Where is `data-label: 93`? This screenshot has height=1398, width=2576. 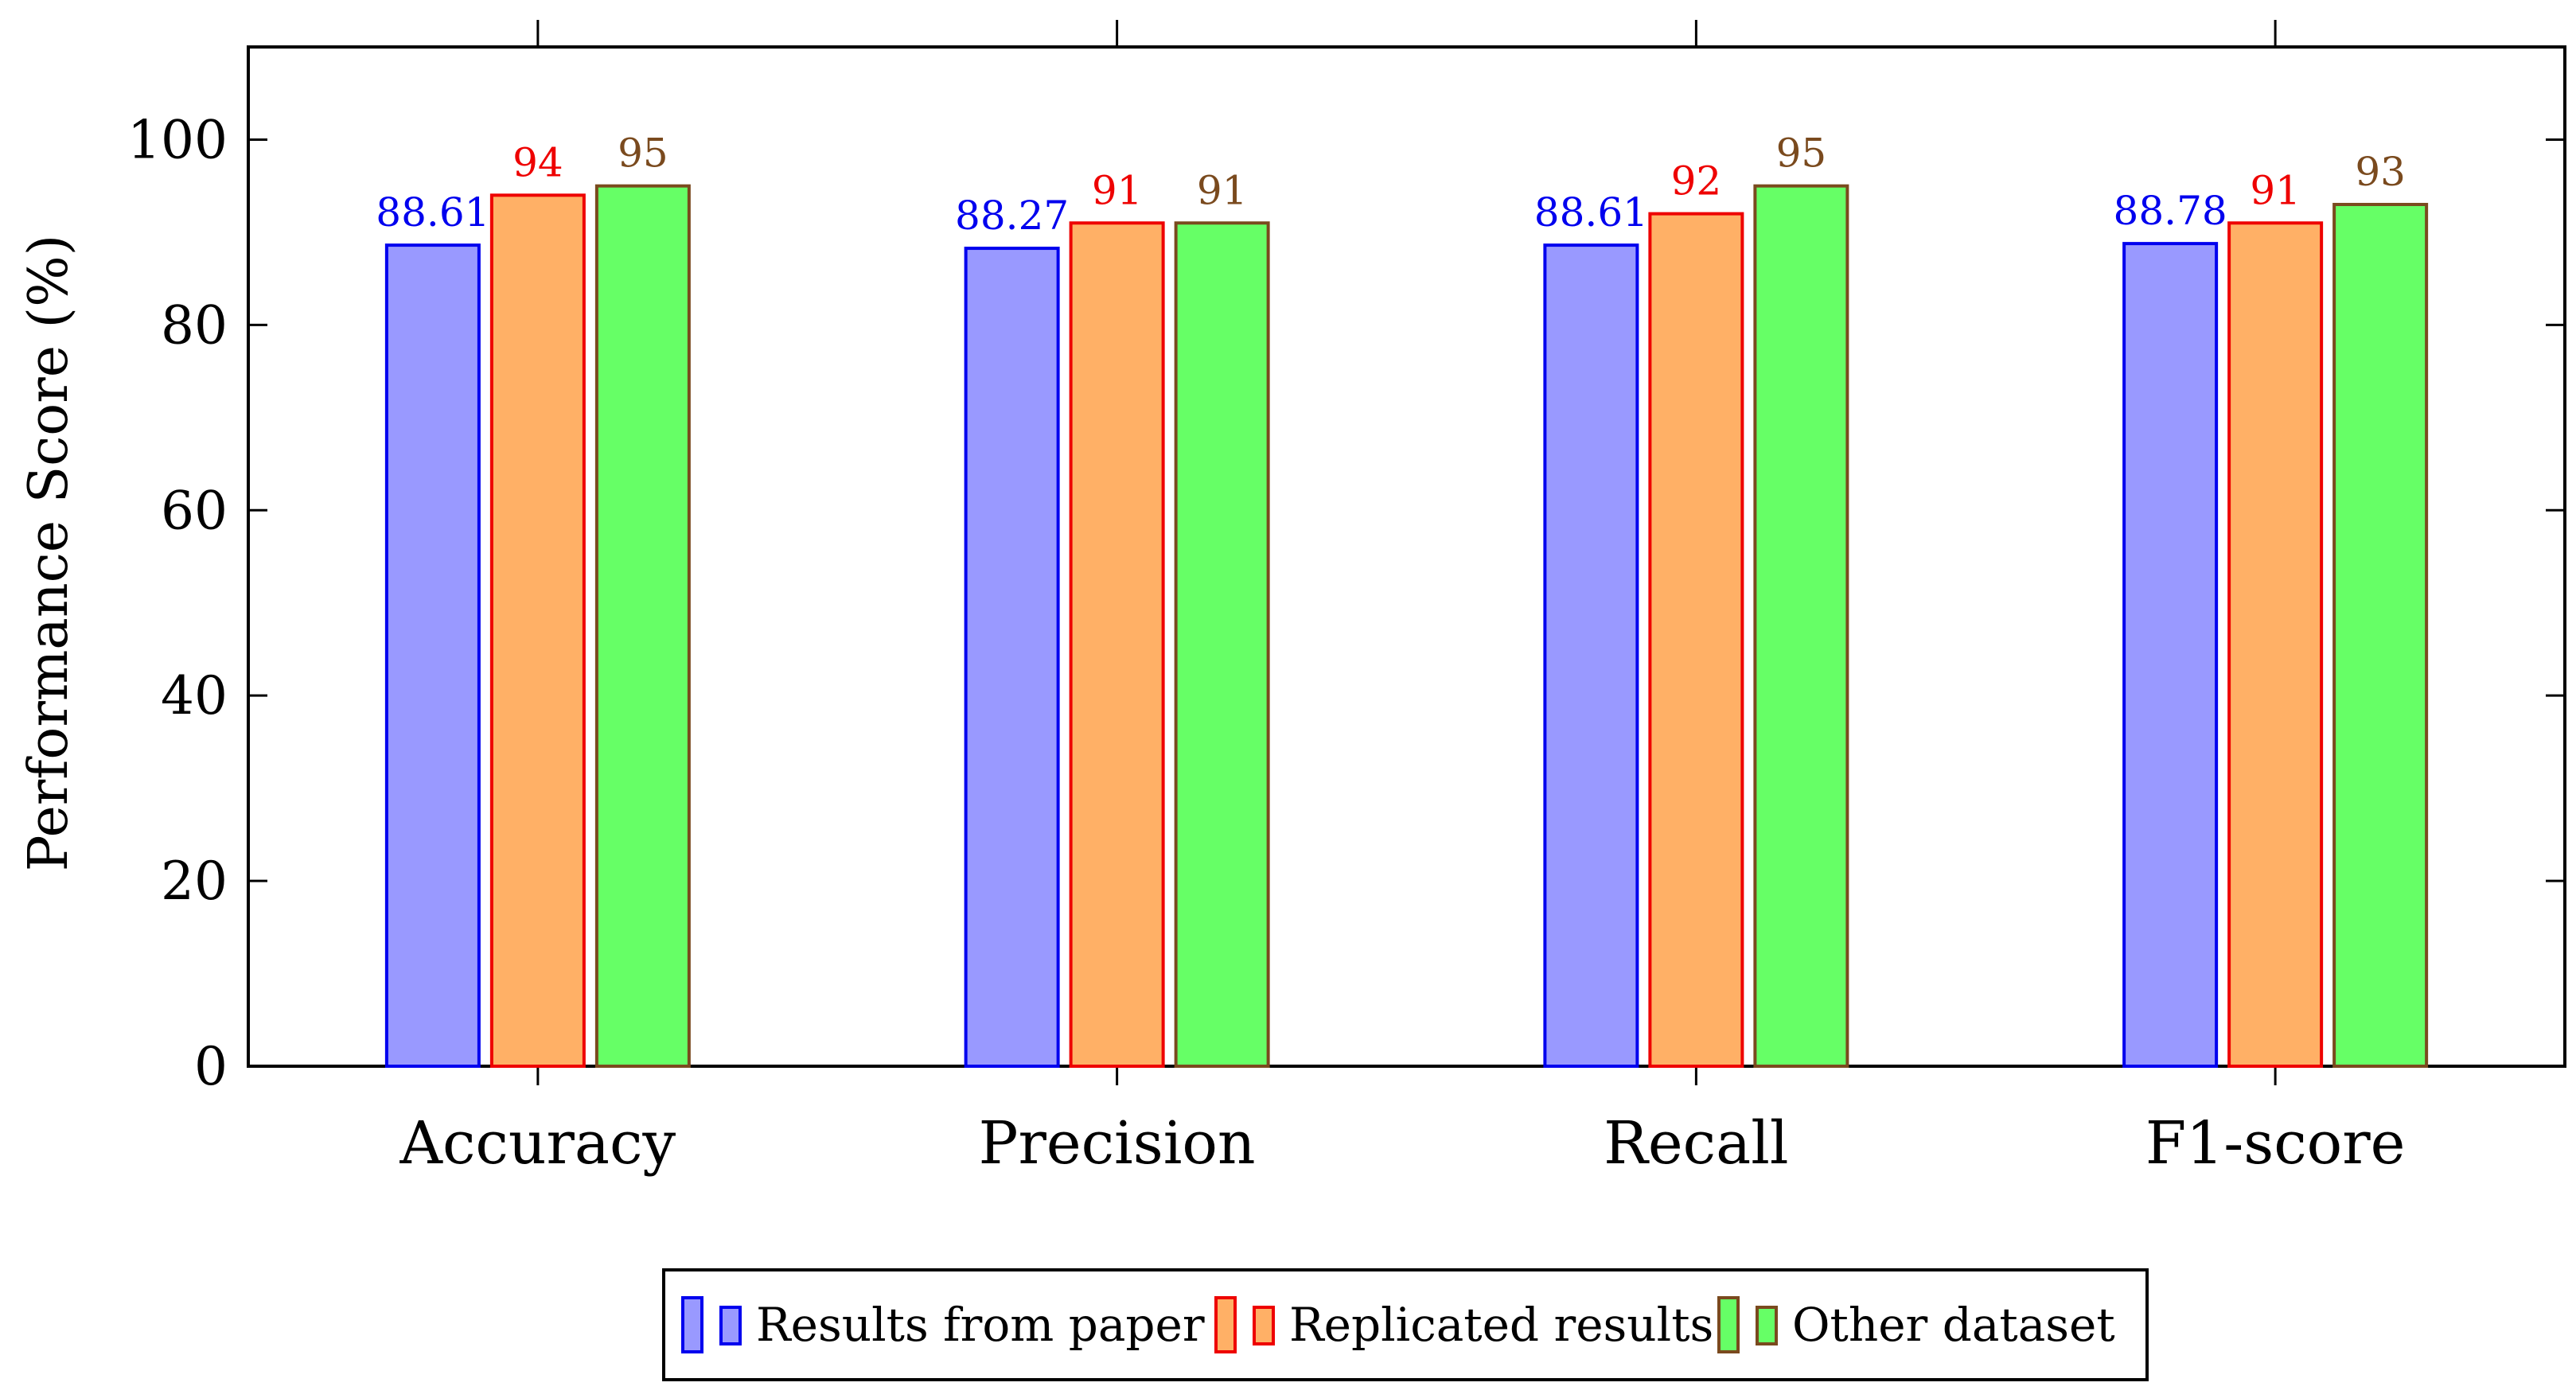 data-label: 93 is located at coordinates (2380, 172).